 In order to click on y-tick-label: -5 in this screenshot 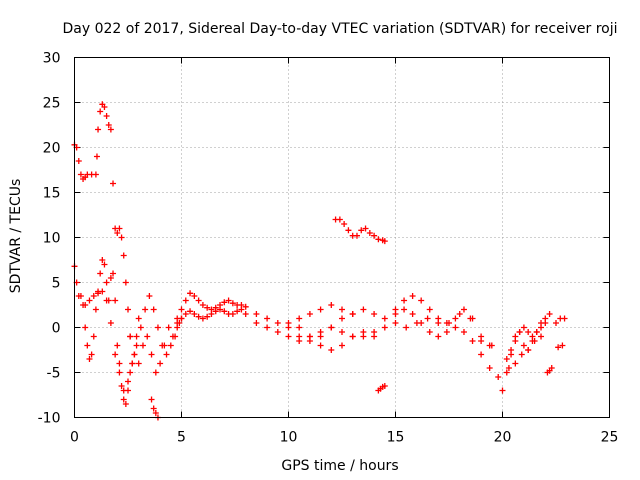, I will do `click(54, 374)`.